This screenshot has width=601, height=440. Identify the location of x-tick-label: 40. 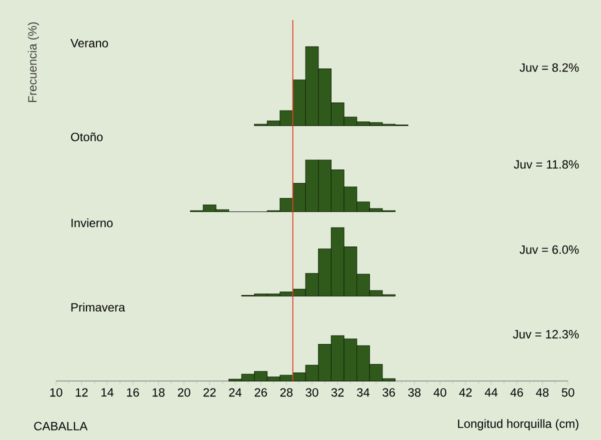
(440, 392).